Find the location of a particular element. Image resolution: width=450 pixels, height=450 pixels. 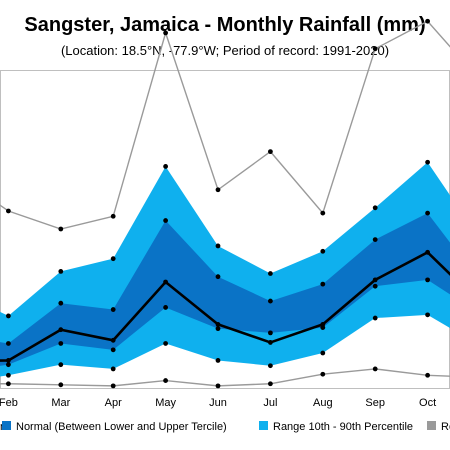

x-tick-label: Jul is located at coordinates (270, 403).